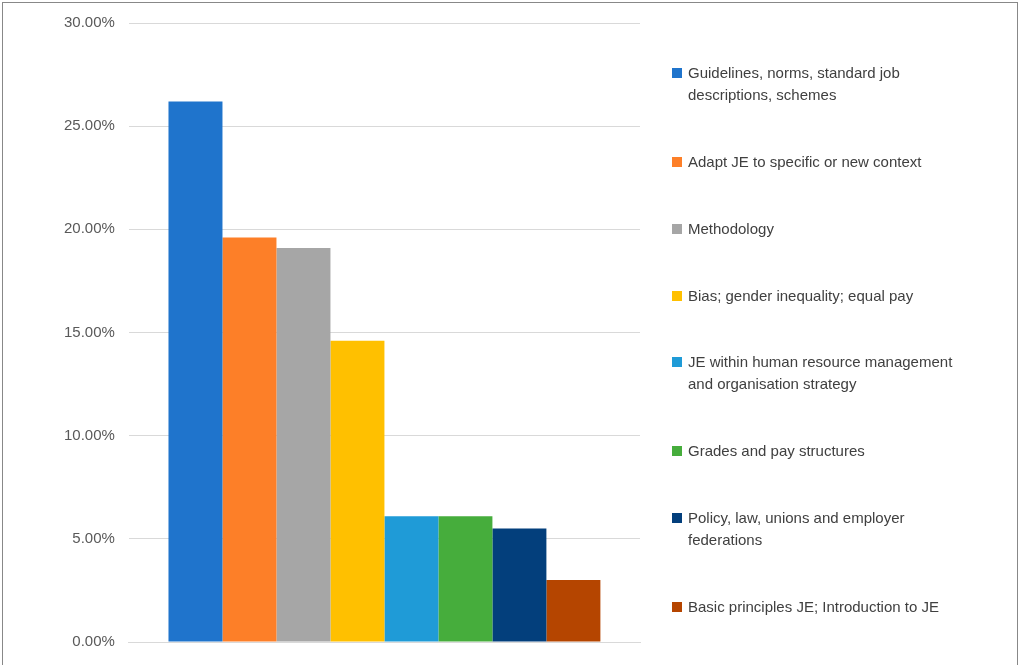  Describe the element at coordinates (89, 125) in the screenshot. I see `y-tick-label: 25.00%` at that location.